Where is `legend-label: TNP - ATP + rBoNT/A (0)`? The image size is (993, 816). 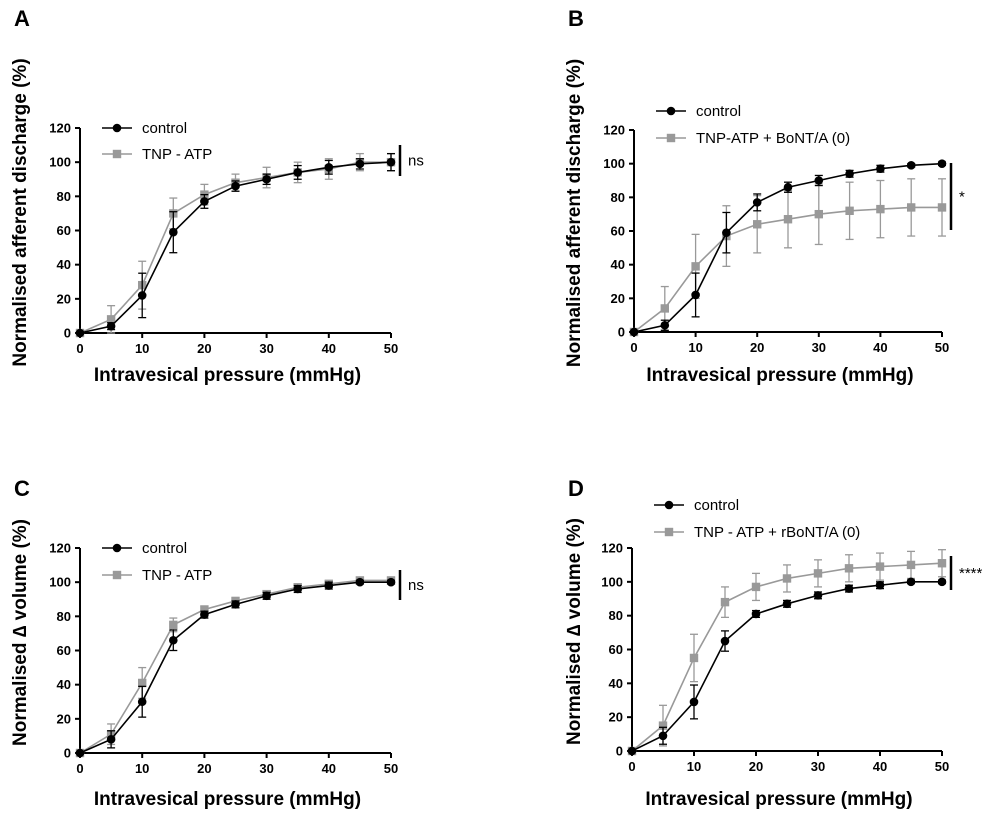
legend-label: TNP - ATP + rBoNT/A (0) is located at coordinates (777, 532).